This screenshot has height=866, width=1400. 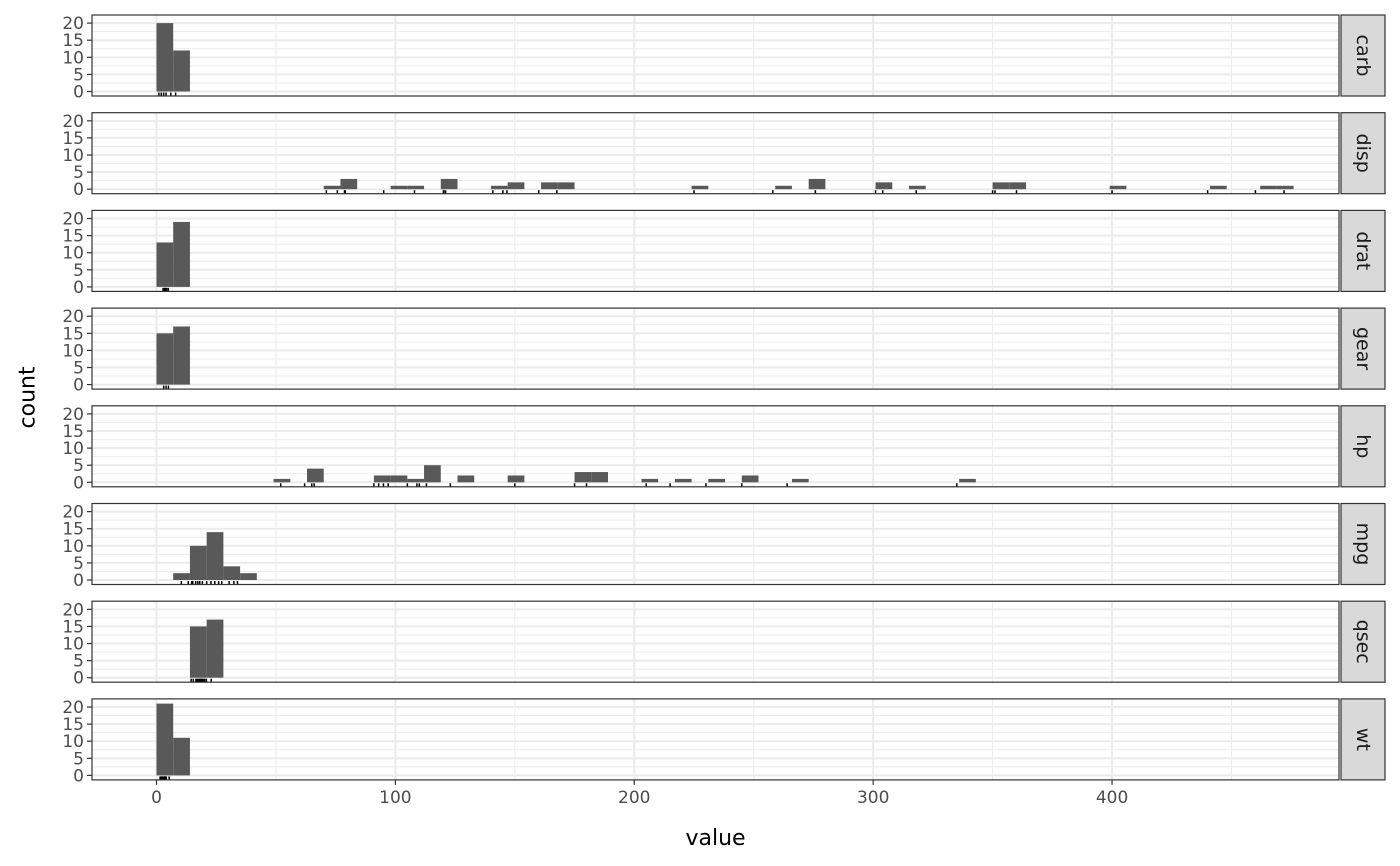 I want to click on x-tick-label: 300, so click(x=873, y=798).